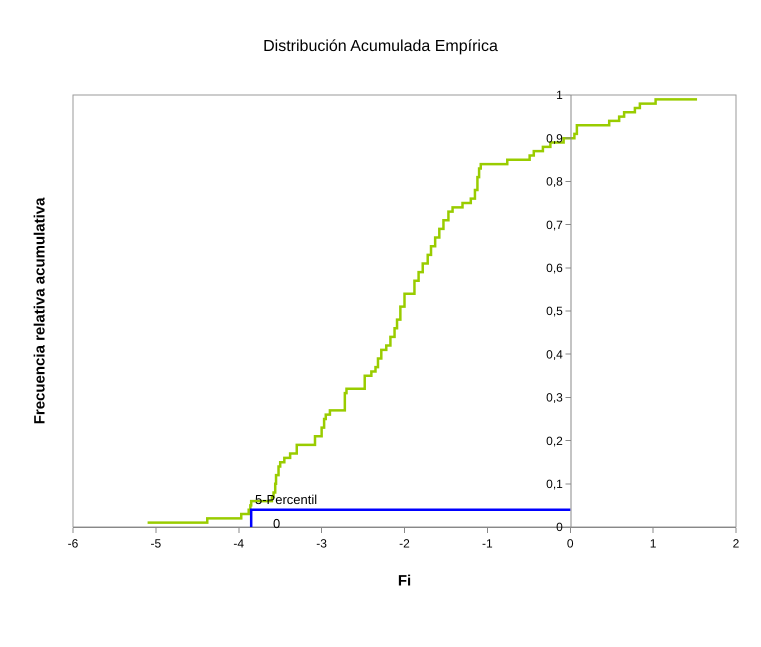 The width and height of the screenshot is (761, 647). What do you see at coordinates (555, 181) in the screenshot?
I see `y-tick-label: 0,8` at bounding box center [555, 181].